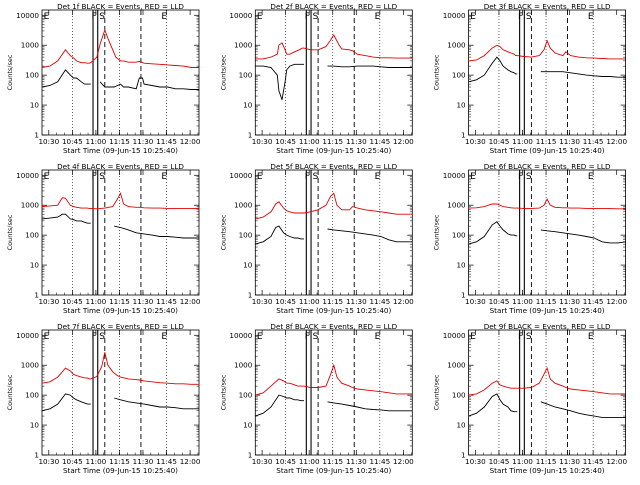 This screenshot has height=485, width=640. I want to click on chart-title: Det 9f BLACK = Events, RED = LLD, so click(547, 326).